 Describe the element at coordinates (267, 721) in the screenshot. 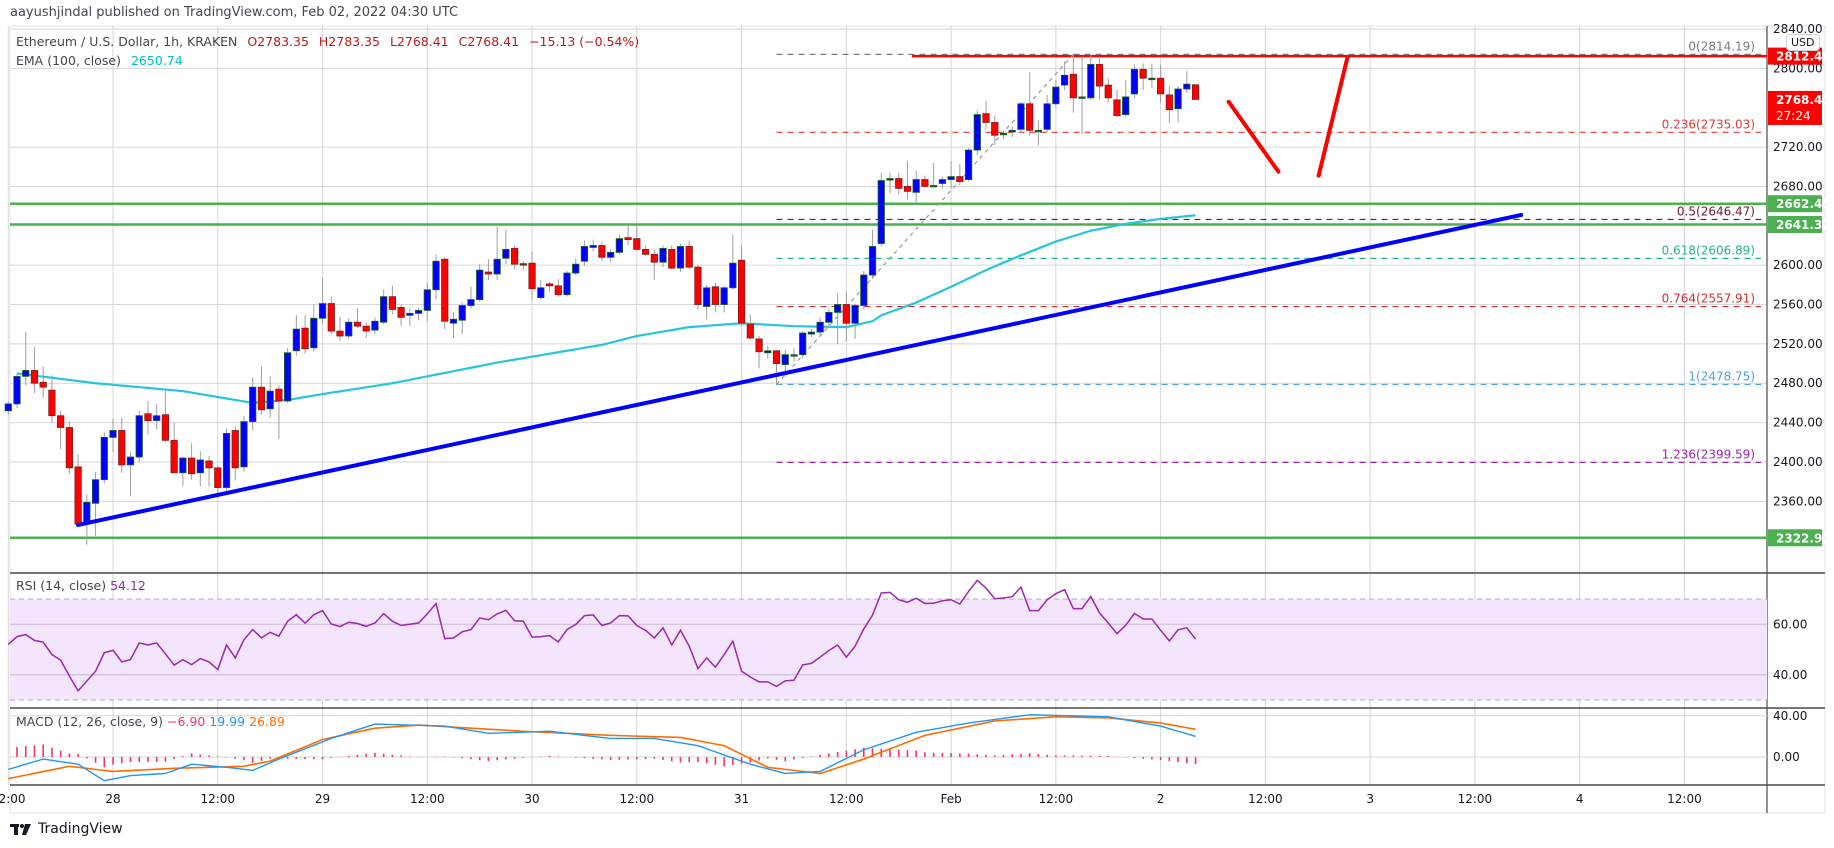

I see `macd-signal-value: 26.89` at that location.